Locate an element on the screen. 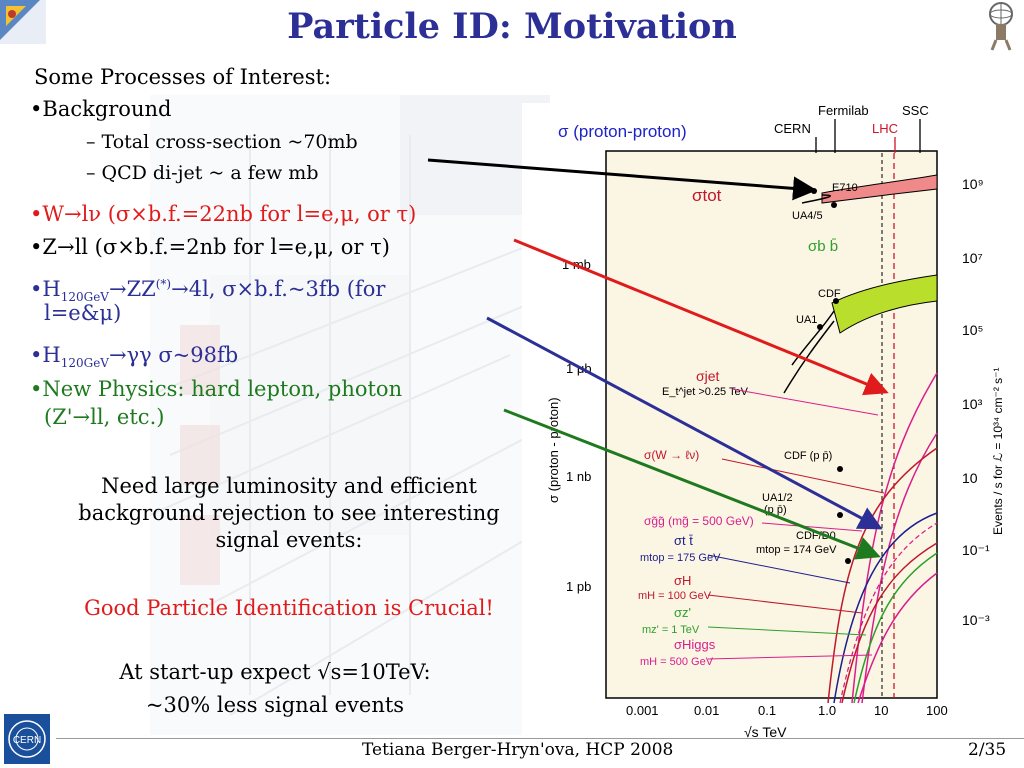 The height and width of the screenshot is (768, 1024). h-gg-pre: •H is located at coordinates (45, 355).